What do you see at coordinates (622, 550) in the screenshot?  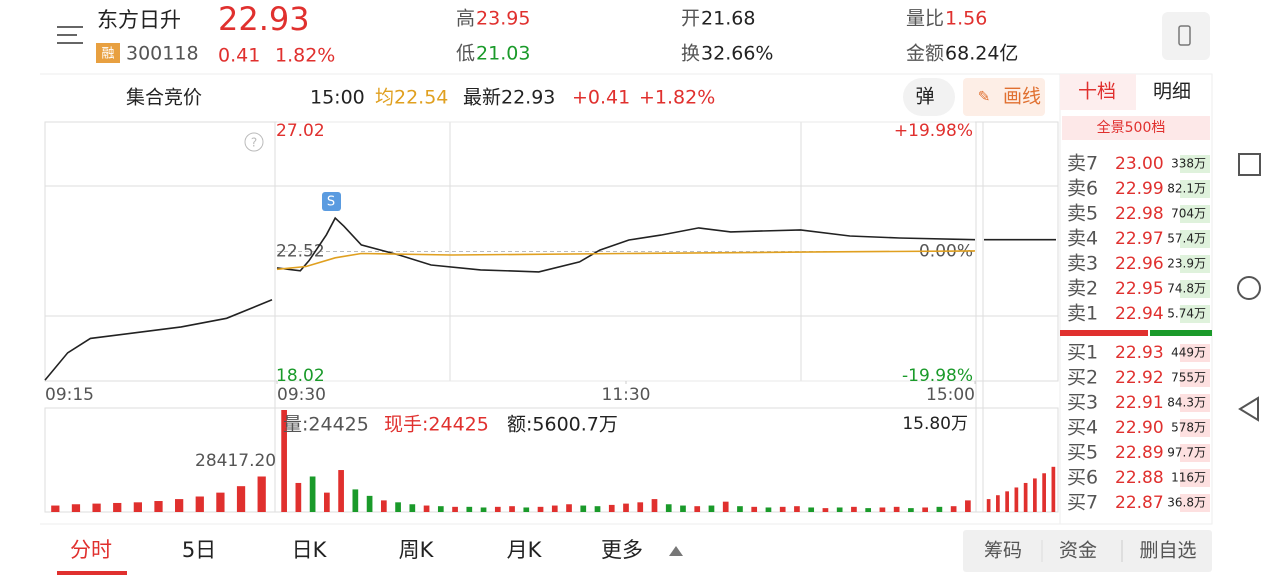 I see `tab: 更多` at bounding box center [622, 550].